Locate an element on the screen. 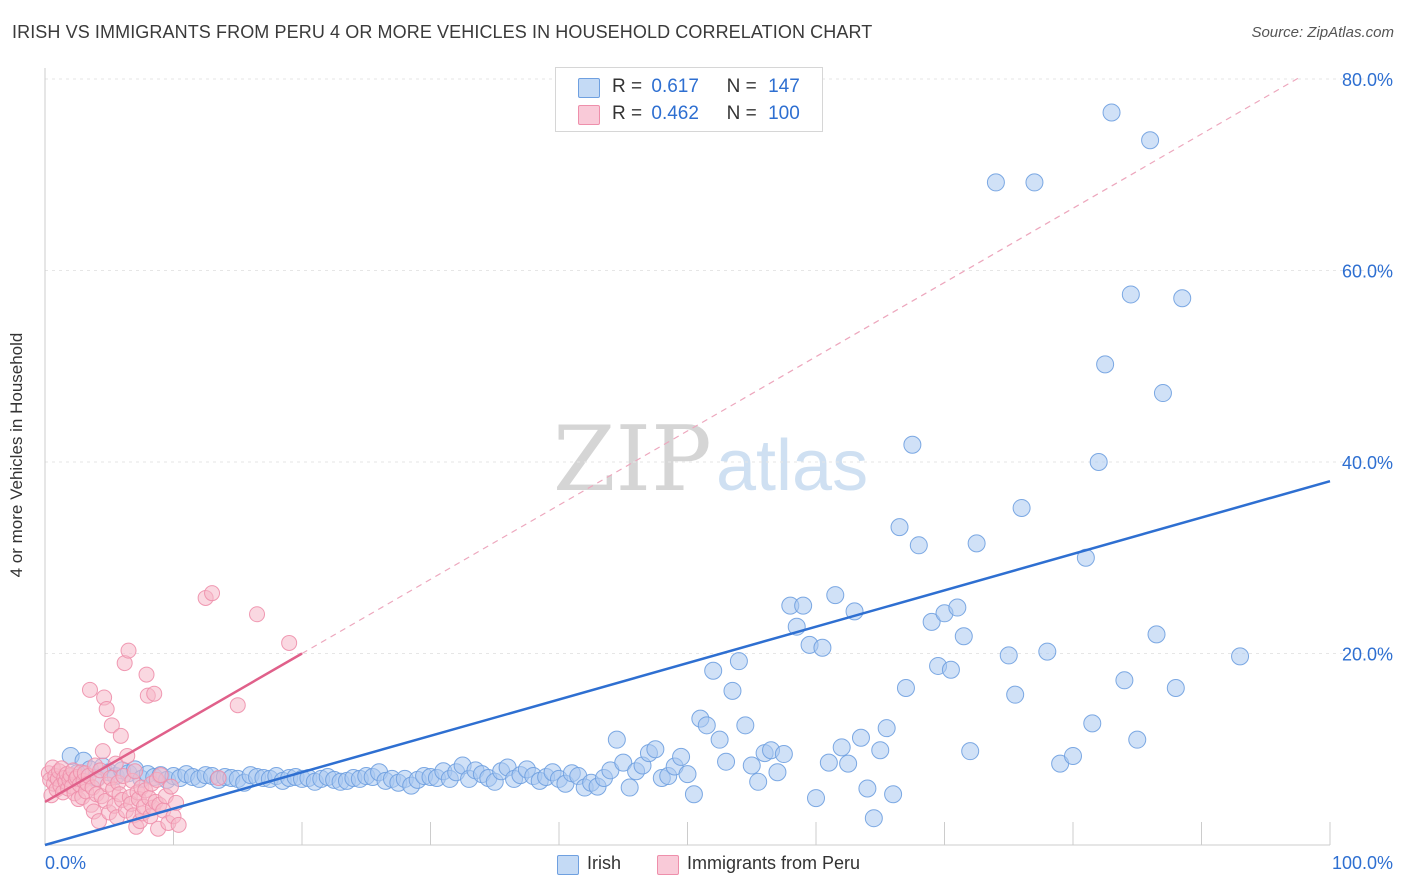  watermark-zip: ZIP is located at coordinates (632, 459).